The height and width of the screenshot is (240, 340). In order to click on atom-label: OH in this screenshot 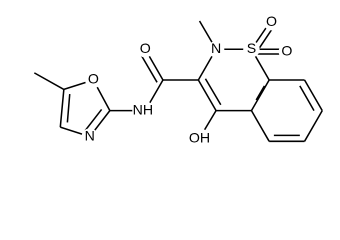, I will do `click(199, 139)`.